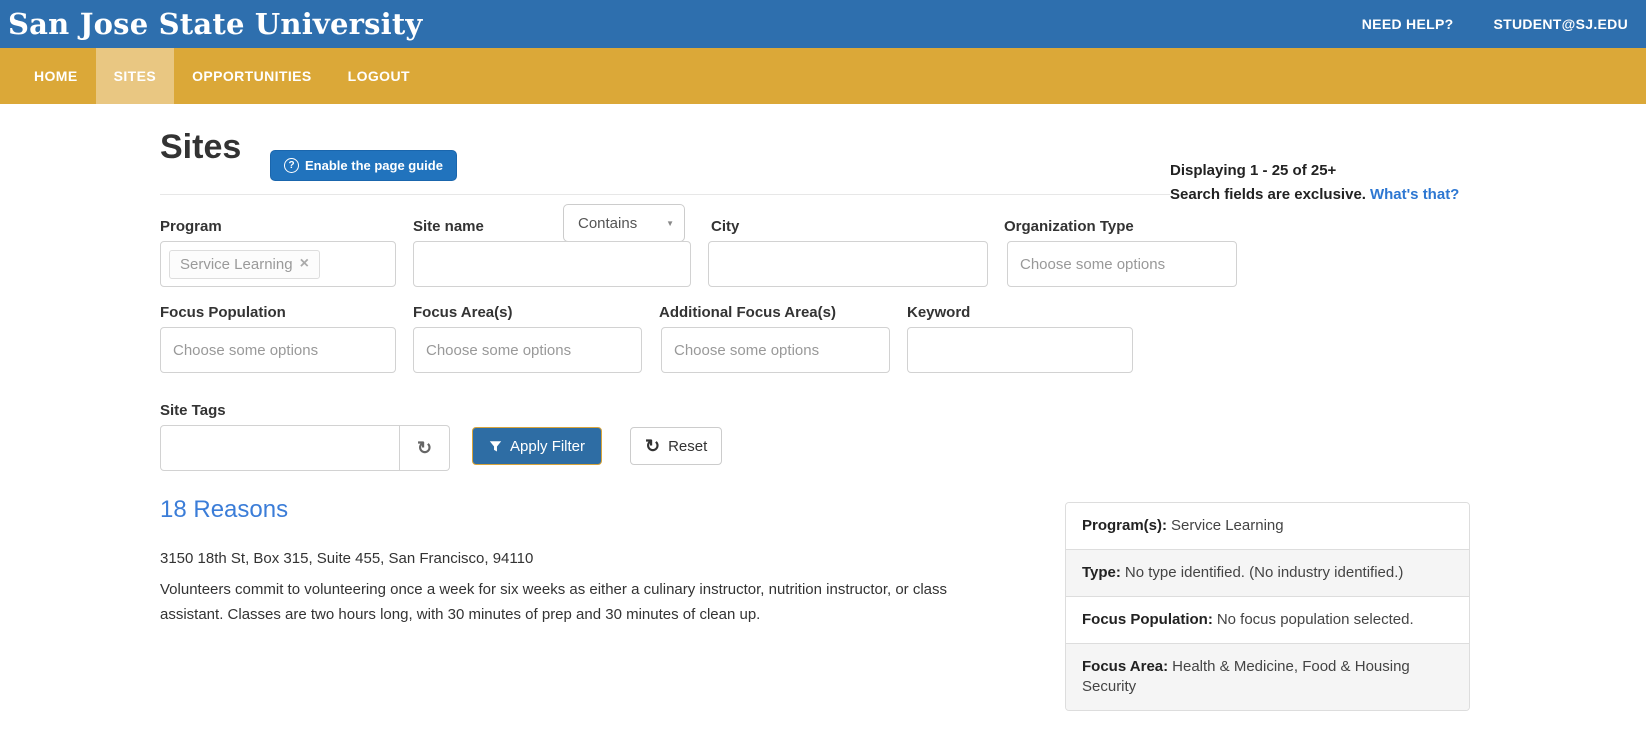 The image size is (1646, 750). What do you see at coordinates (378, 76) in the screenshot?
I see `nav-item-logout: LOGOUT` at bounding box center [378, 76].